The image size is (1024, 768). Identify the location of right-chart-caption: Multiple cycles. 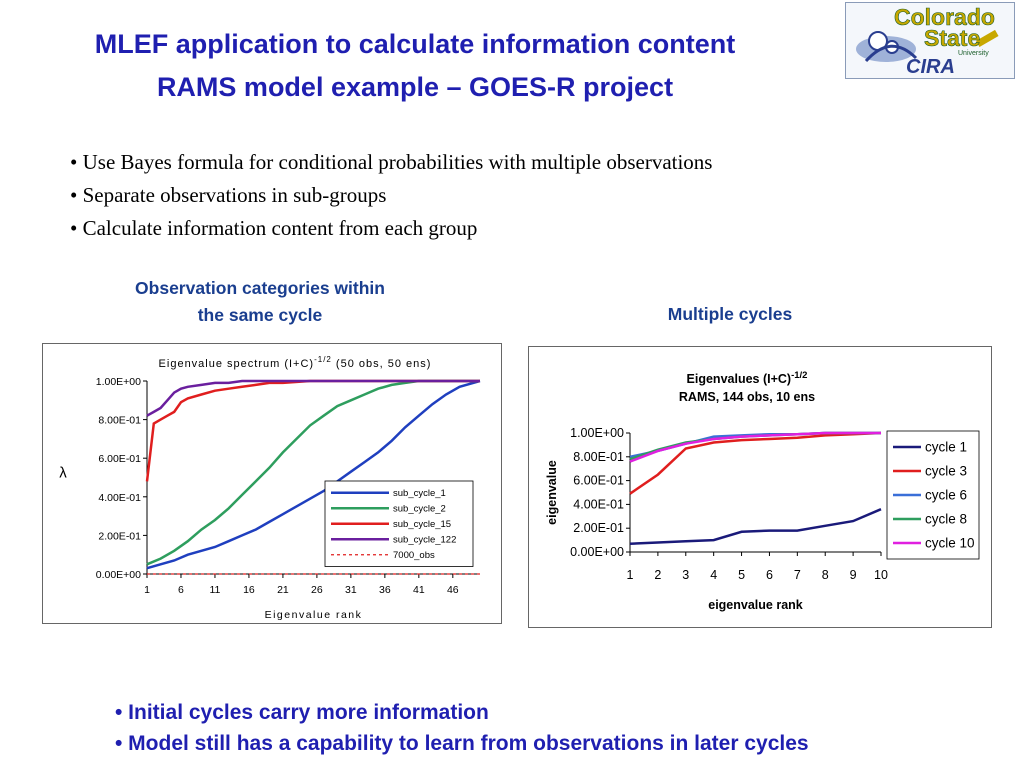
(730, 314).